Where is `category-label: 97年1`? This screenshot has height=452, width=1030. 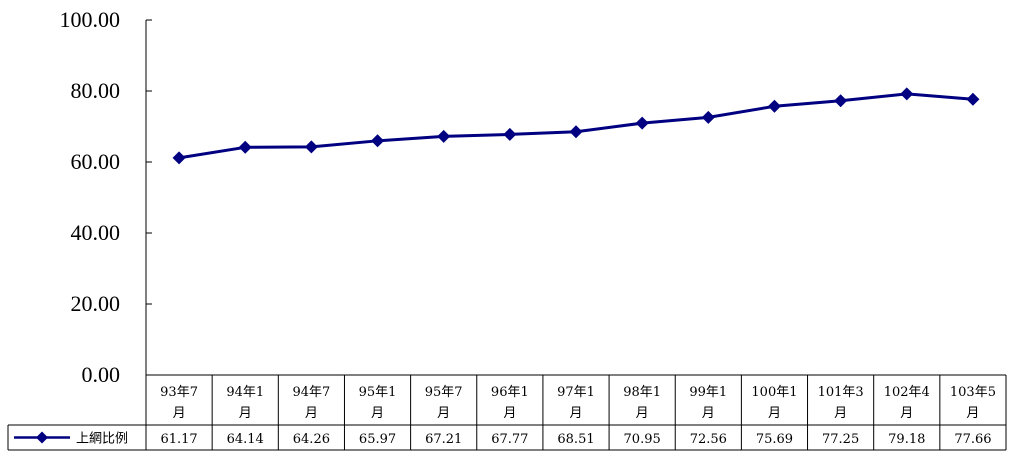
category-label: 97年1 is located at coordinates (576, 392).